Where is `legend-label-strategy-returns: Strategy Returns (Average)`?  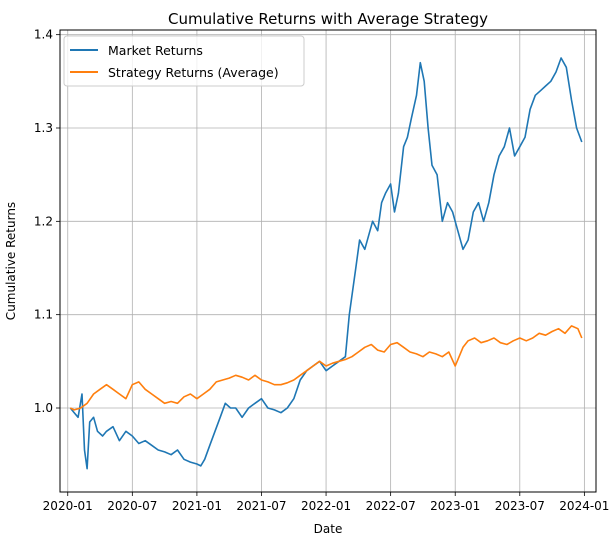
legend-label-strategy-returns: Strategy Returns (Average) is located at coordinates (193, 72).